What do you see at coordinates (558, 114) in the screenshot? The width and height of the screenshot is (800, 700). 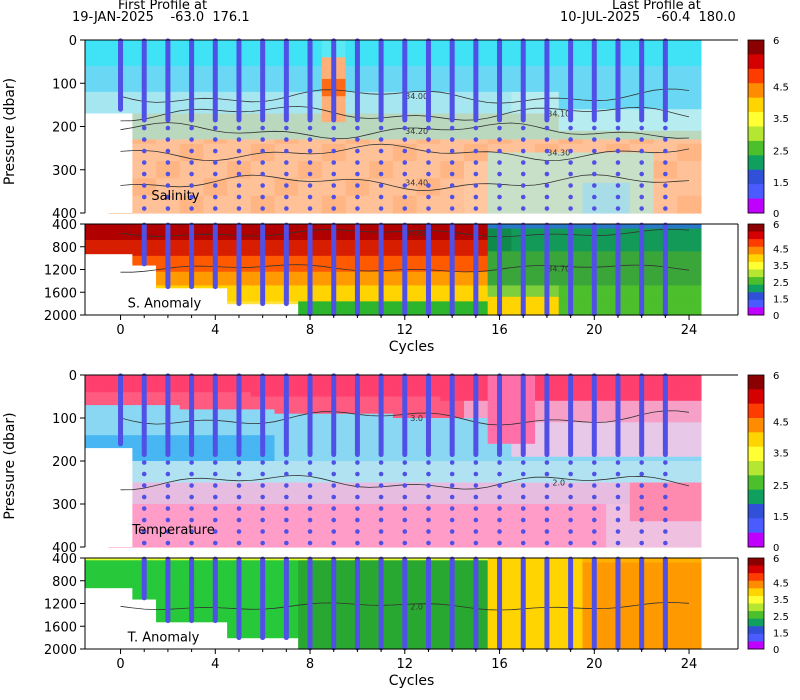 I see `contour-label: 34.10` at bounding box center [558, 114].